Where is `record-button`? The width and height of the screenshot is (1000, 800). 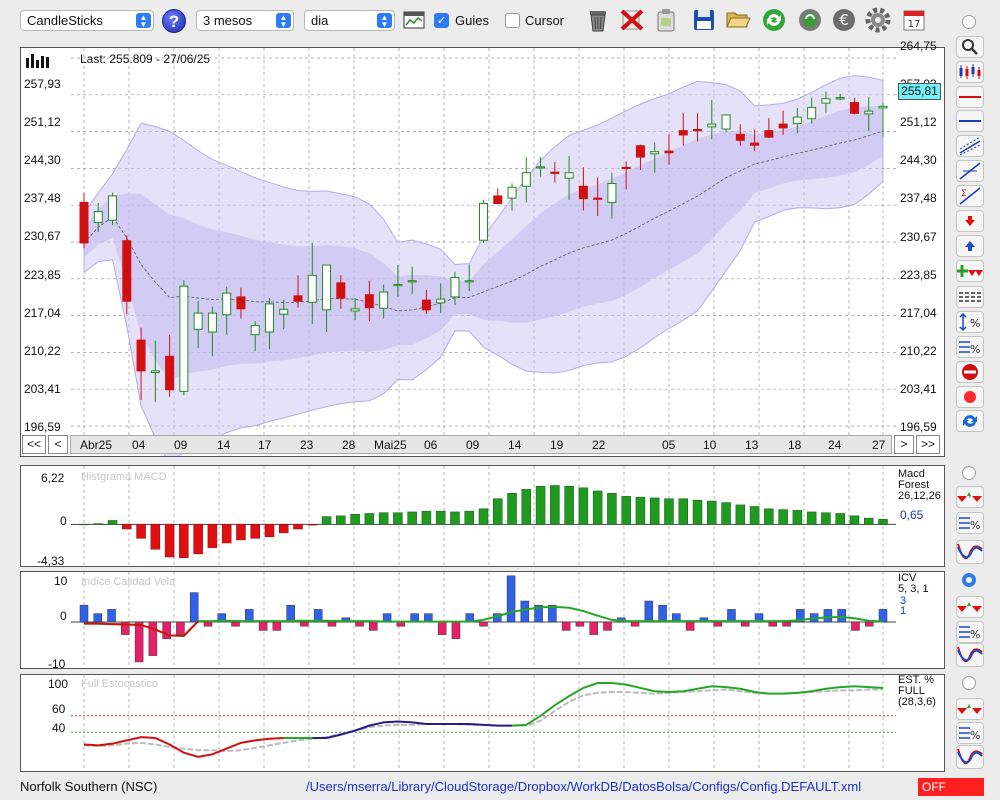
record-button is located at coordinates (970, 397).